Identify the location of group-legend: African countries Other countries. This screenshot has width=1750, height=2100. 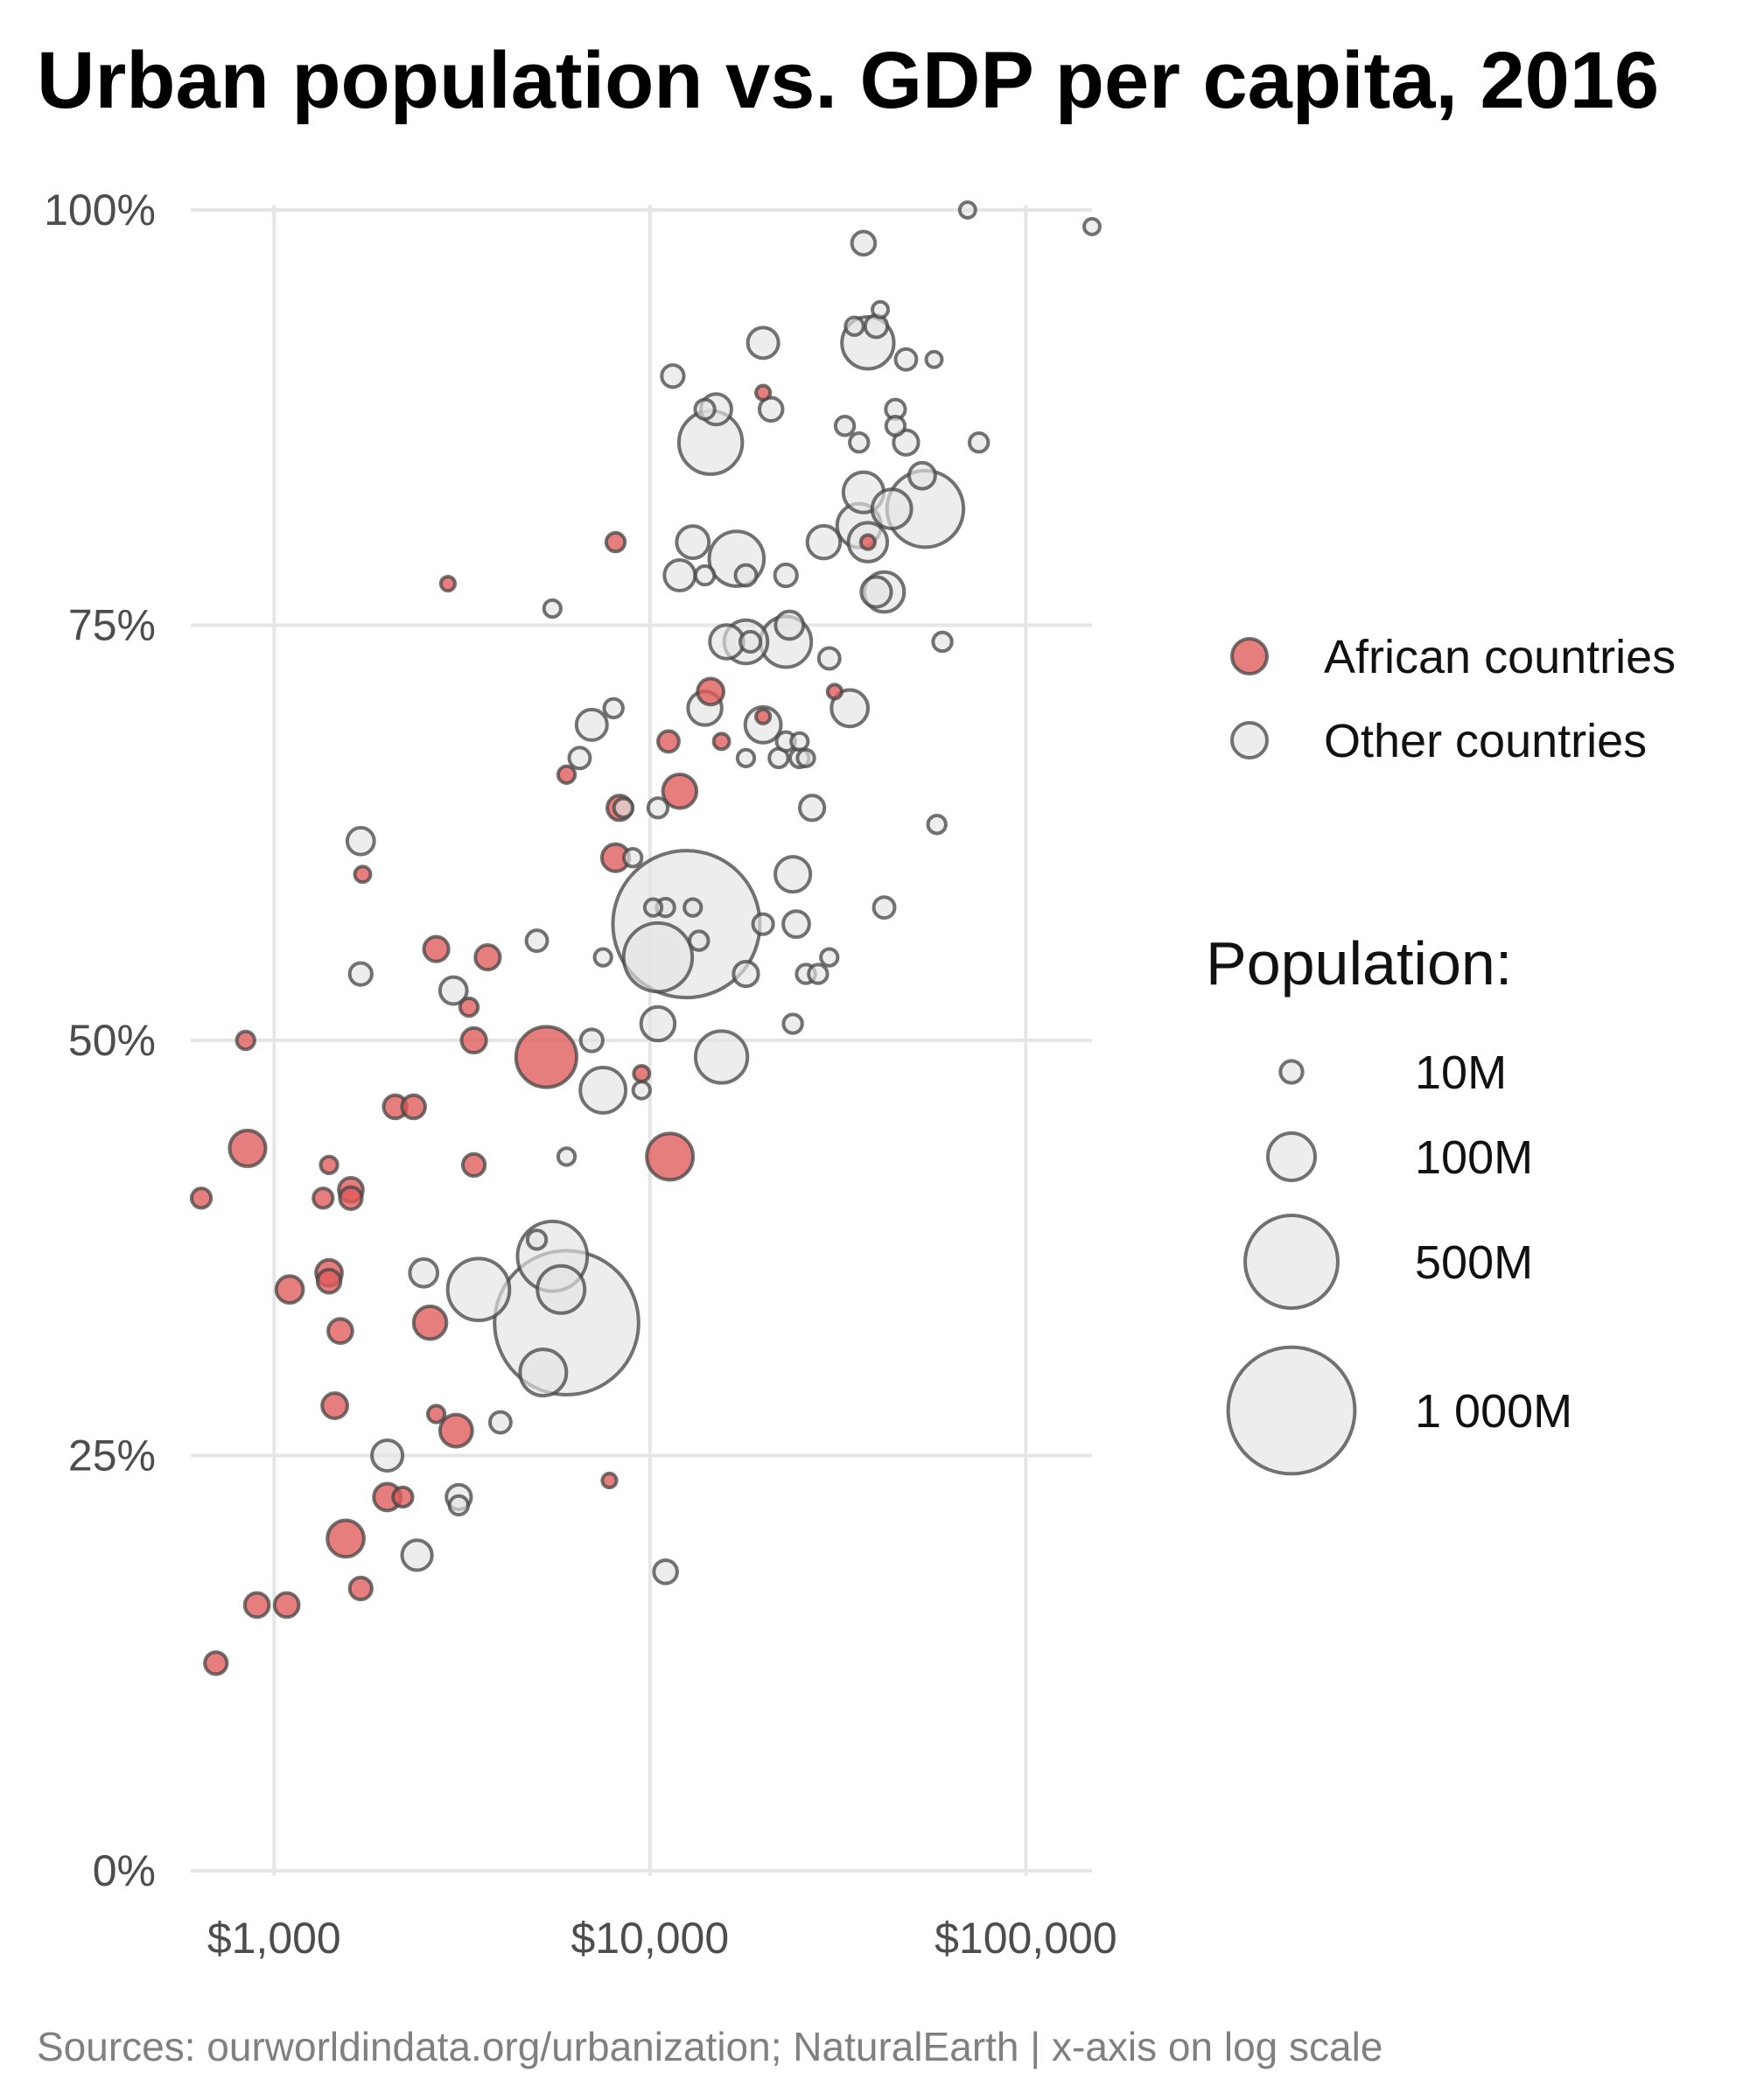
(1453, 699).